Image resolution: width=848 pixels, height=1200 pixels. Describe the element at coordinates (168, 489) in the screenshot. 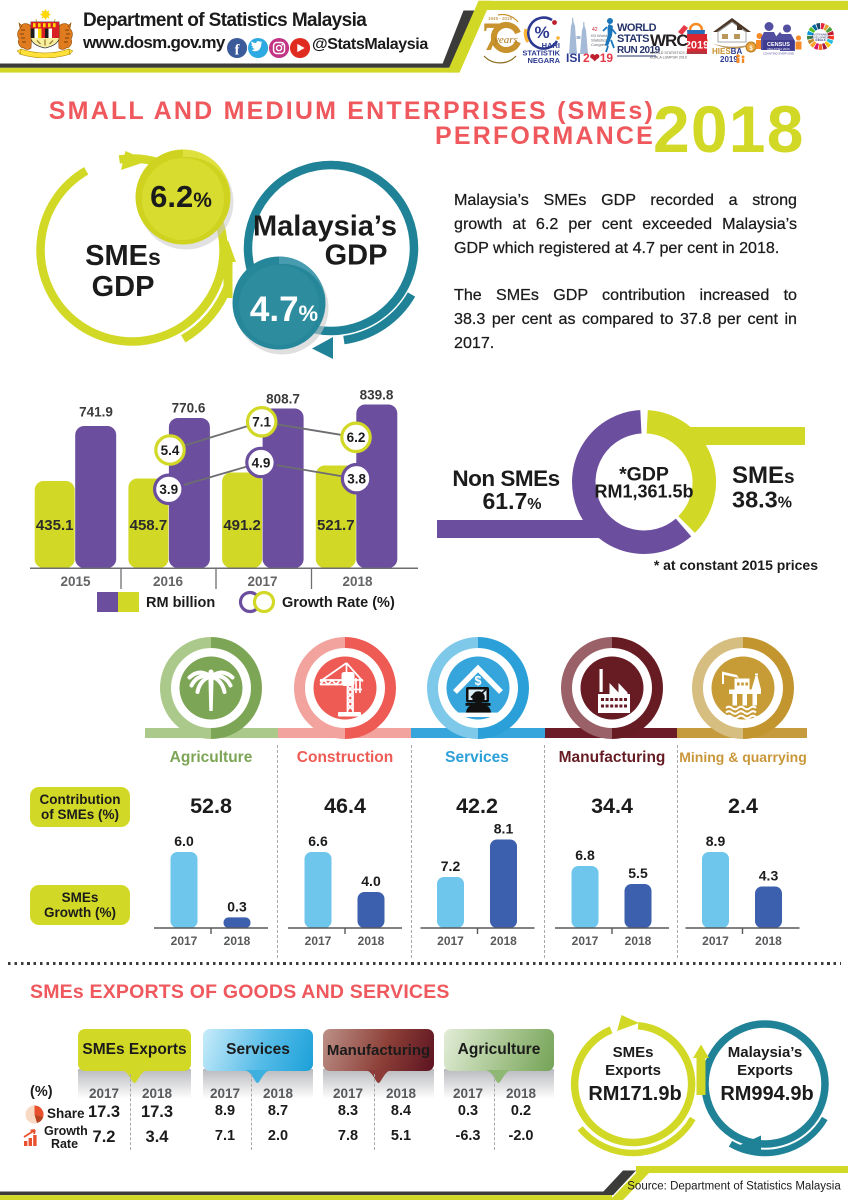

I see `svg-text: 3.9` at that location.